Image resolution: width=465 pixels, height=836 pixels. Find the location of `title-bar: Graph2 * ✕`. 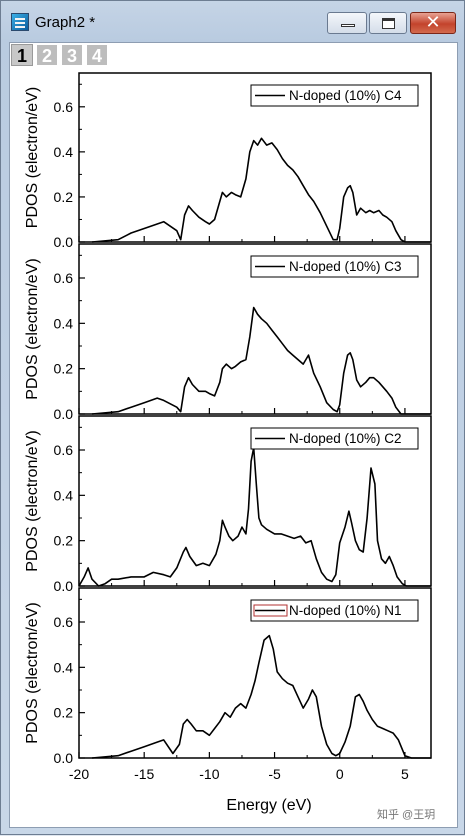

title-bar: Graph2 * ✕ is located at coordinates (233, 21).